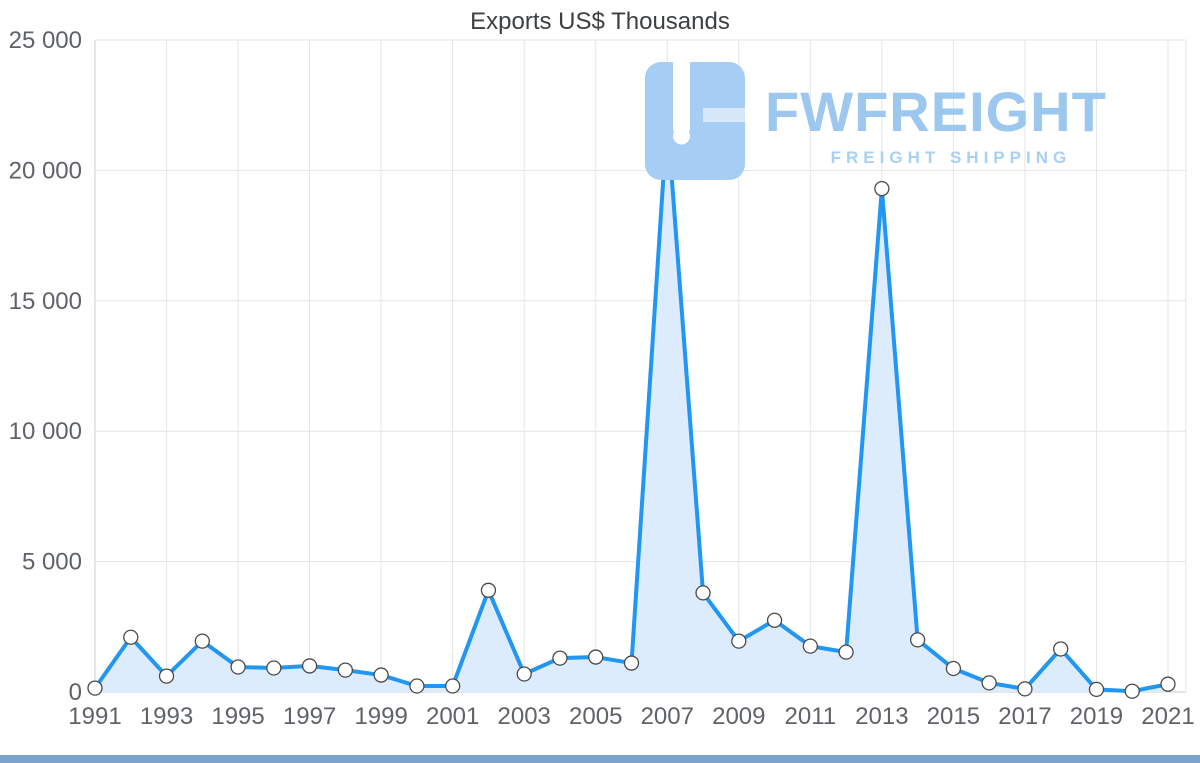 The width and height of the screenshot is (1200, 763). I want to click on data-point-2013, so click(882, 189).